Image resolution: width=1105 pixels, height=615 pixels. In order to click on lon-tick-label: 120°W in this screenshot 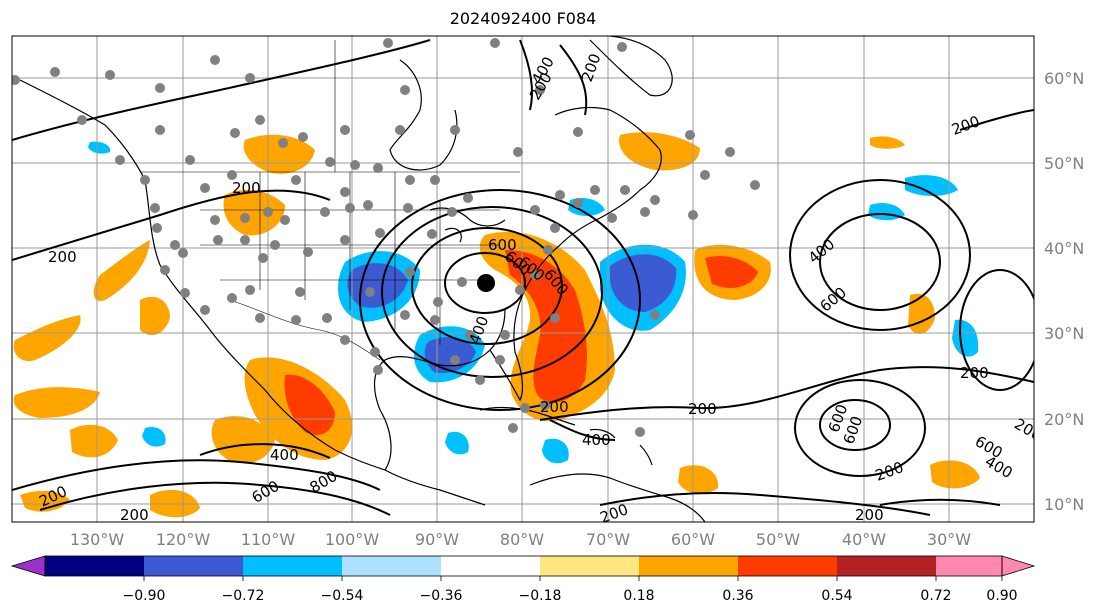, I will do `click(183, 539)`.